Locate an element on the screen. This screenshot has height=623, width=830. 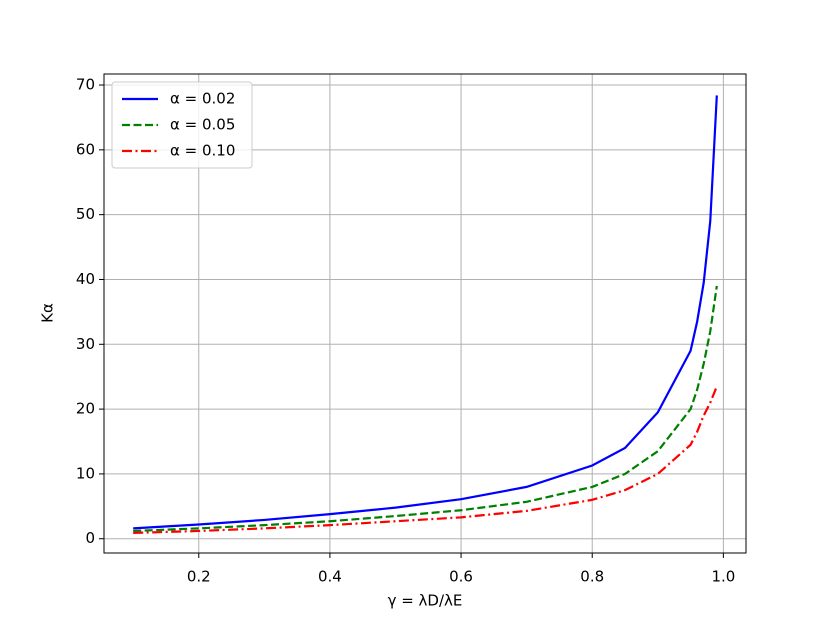
y-tick-label: 20 is located at coordinates (85, 409).